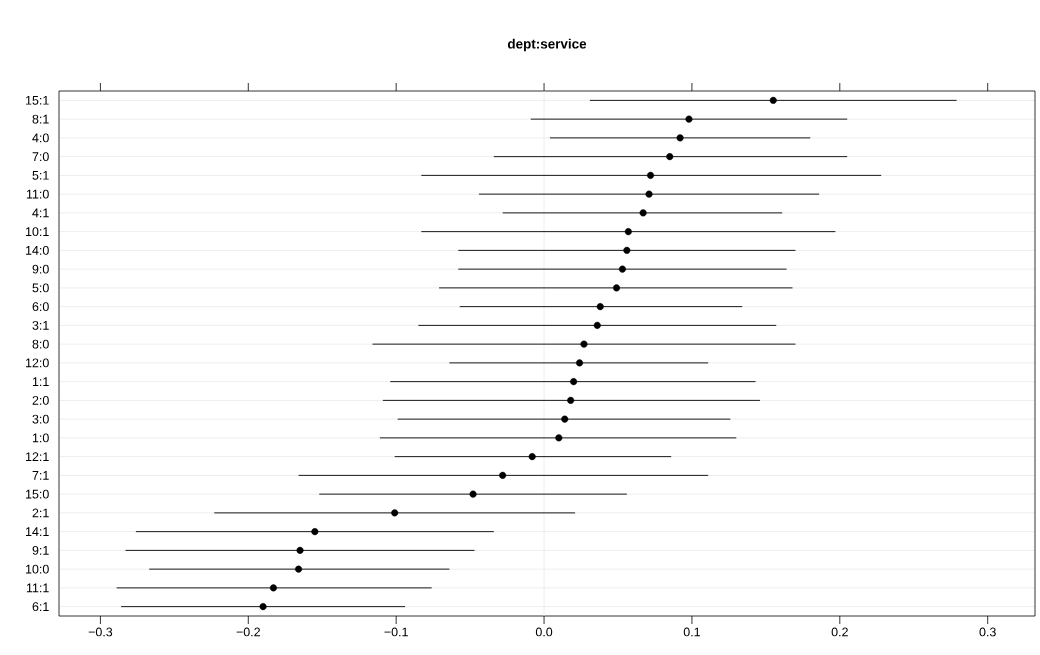 The height and width of the screenshot is (655, 1040). I want to click on x-tick-label: −0.2, so click(248, 632).